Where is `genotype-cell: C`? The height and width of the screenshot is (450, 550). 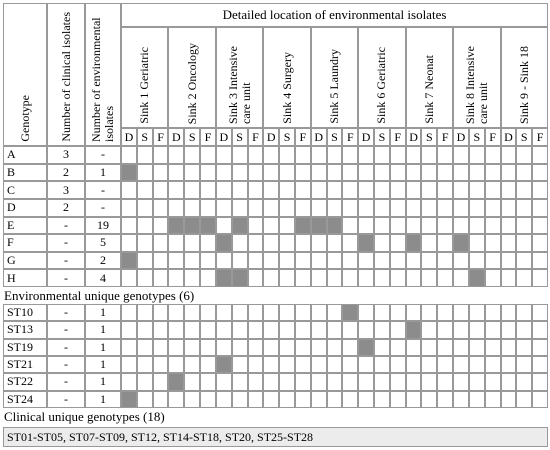 genotype-cell: C is located at coordinates (25, 190).